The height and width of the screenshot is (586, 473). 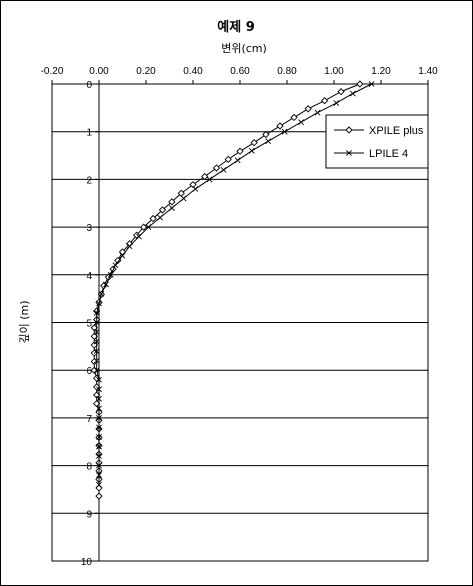 What do you see at coordinates (396, 131) in the screenshot?
I see `legend-label: XPILE plus` at bounding box center [396, 131].